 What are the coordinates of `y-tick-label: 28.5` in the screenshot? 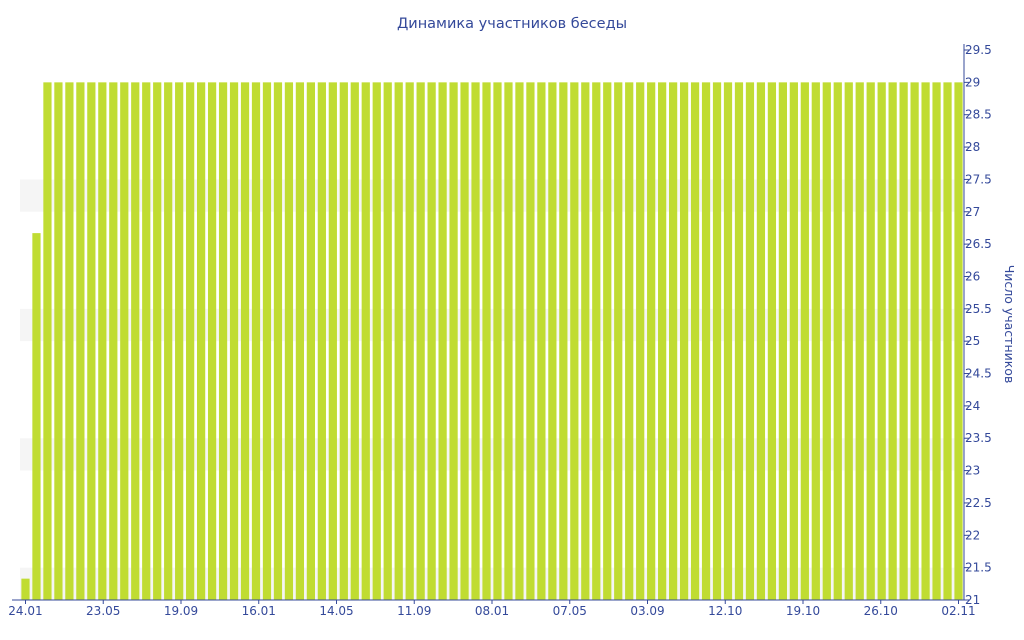 It's located at (978, 115).